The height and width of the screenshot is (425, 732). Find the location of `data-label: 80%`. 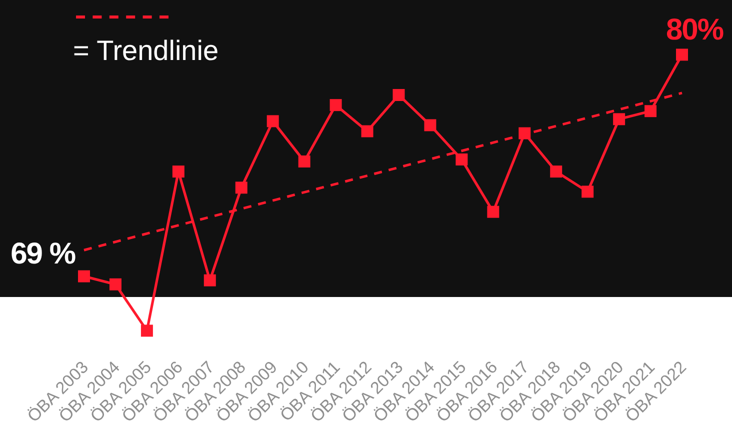

data-label: 80% is located at coordinates (695, 30).